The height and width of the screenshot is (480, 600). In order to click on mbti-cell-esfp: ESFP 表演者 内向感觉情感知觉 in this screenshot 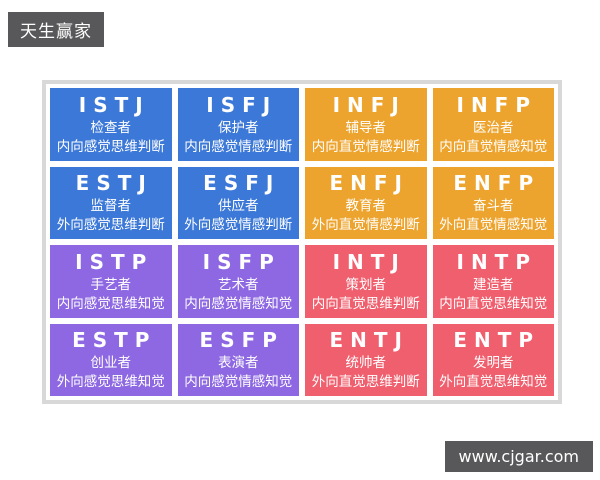, I will do `click(238, 359)`.